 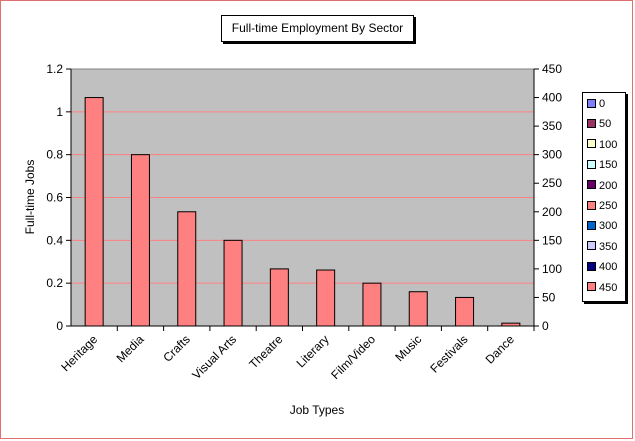 I want to click on right-tick-label: 200, so click(x=552, y=212).